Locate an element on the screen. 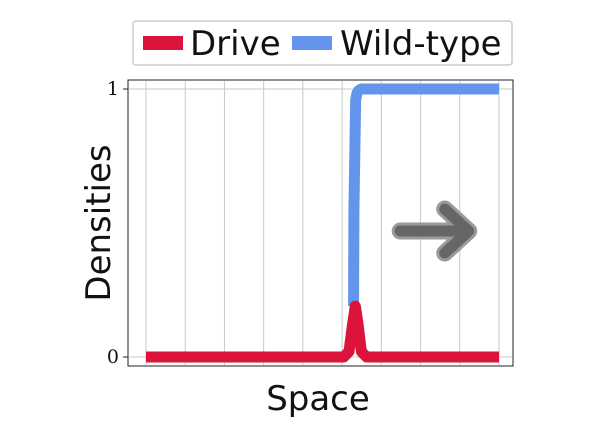 The image size is (591, 425). series-line-drive is located at coordinates (322, 331).